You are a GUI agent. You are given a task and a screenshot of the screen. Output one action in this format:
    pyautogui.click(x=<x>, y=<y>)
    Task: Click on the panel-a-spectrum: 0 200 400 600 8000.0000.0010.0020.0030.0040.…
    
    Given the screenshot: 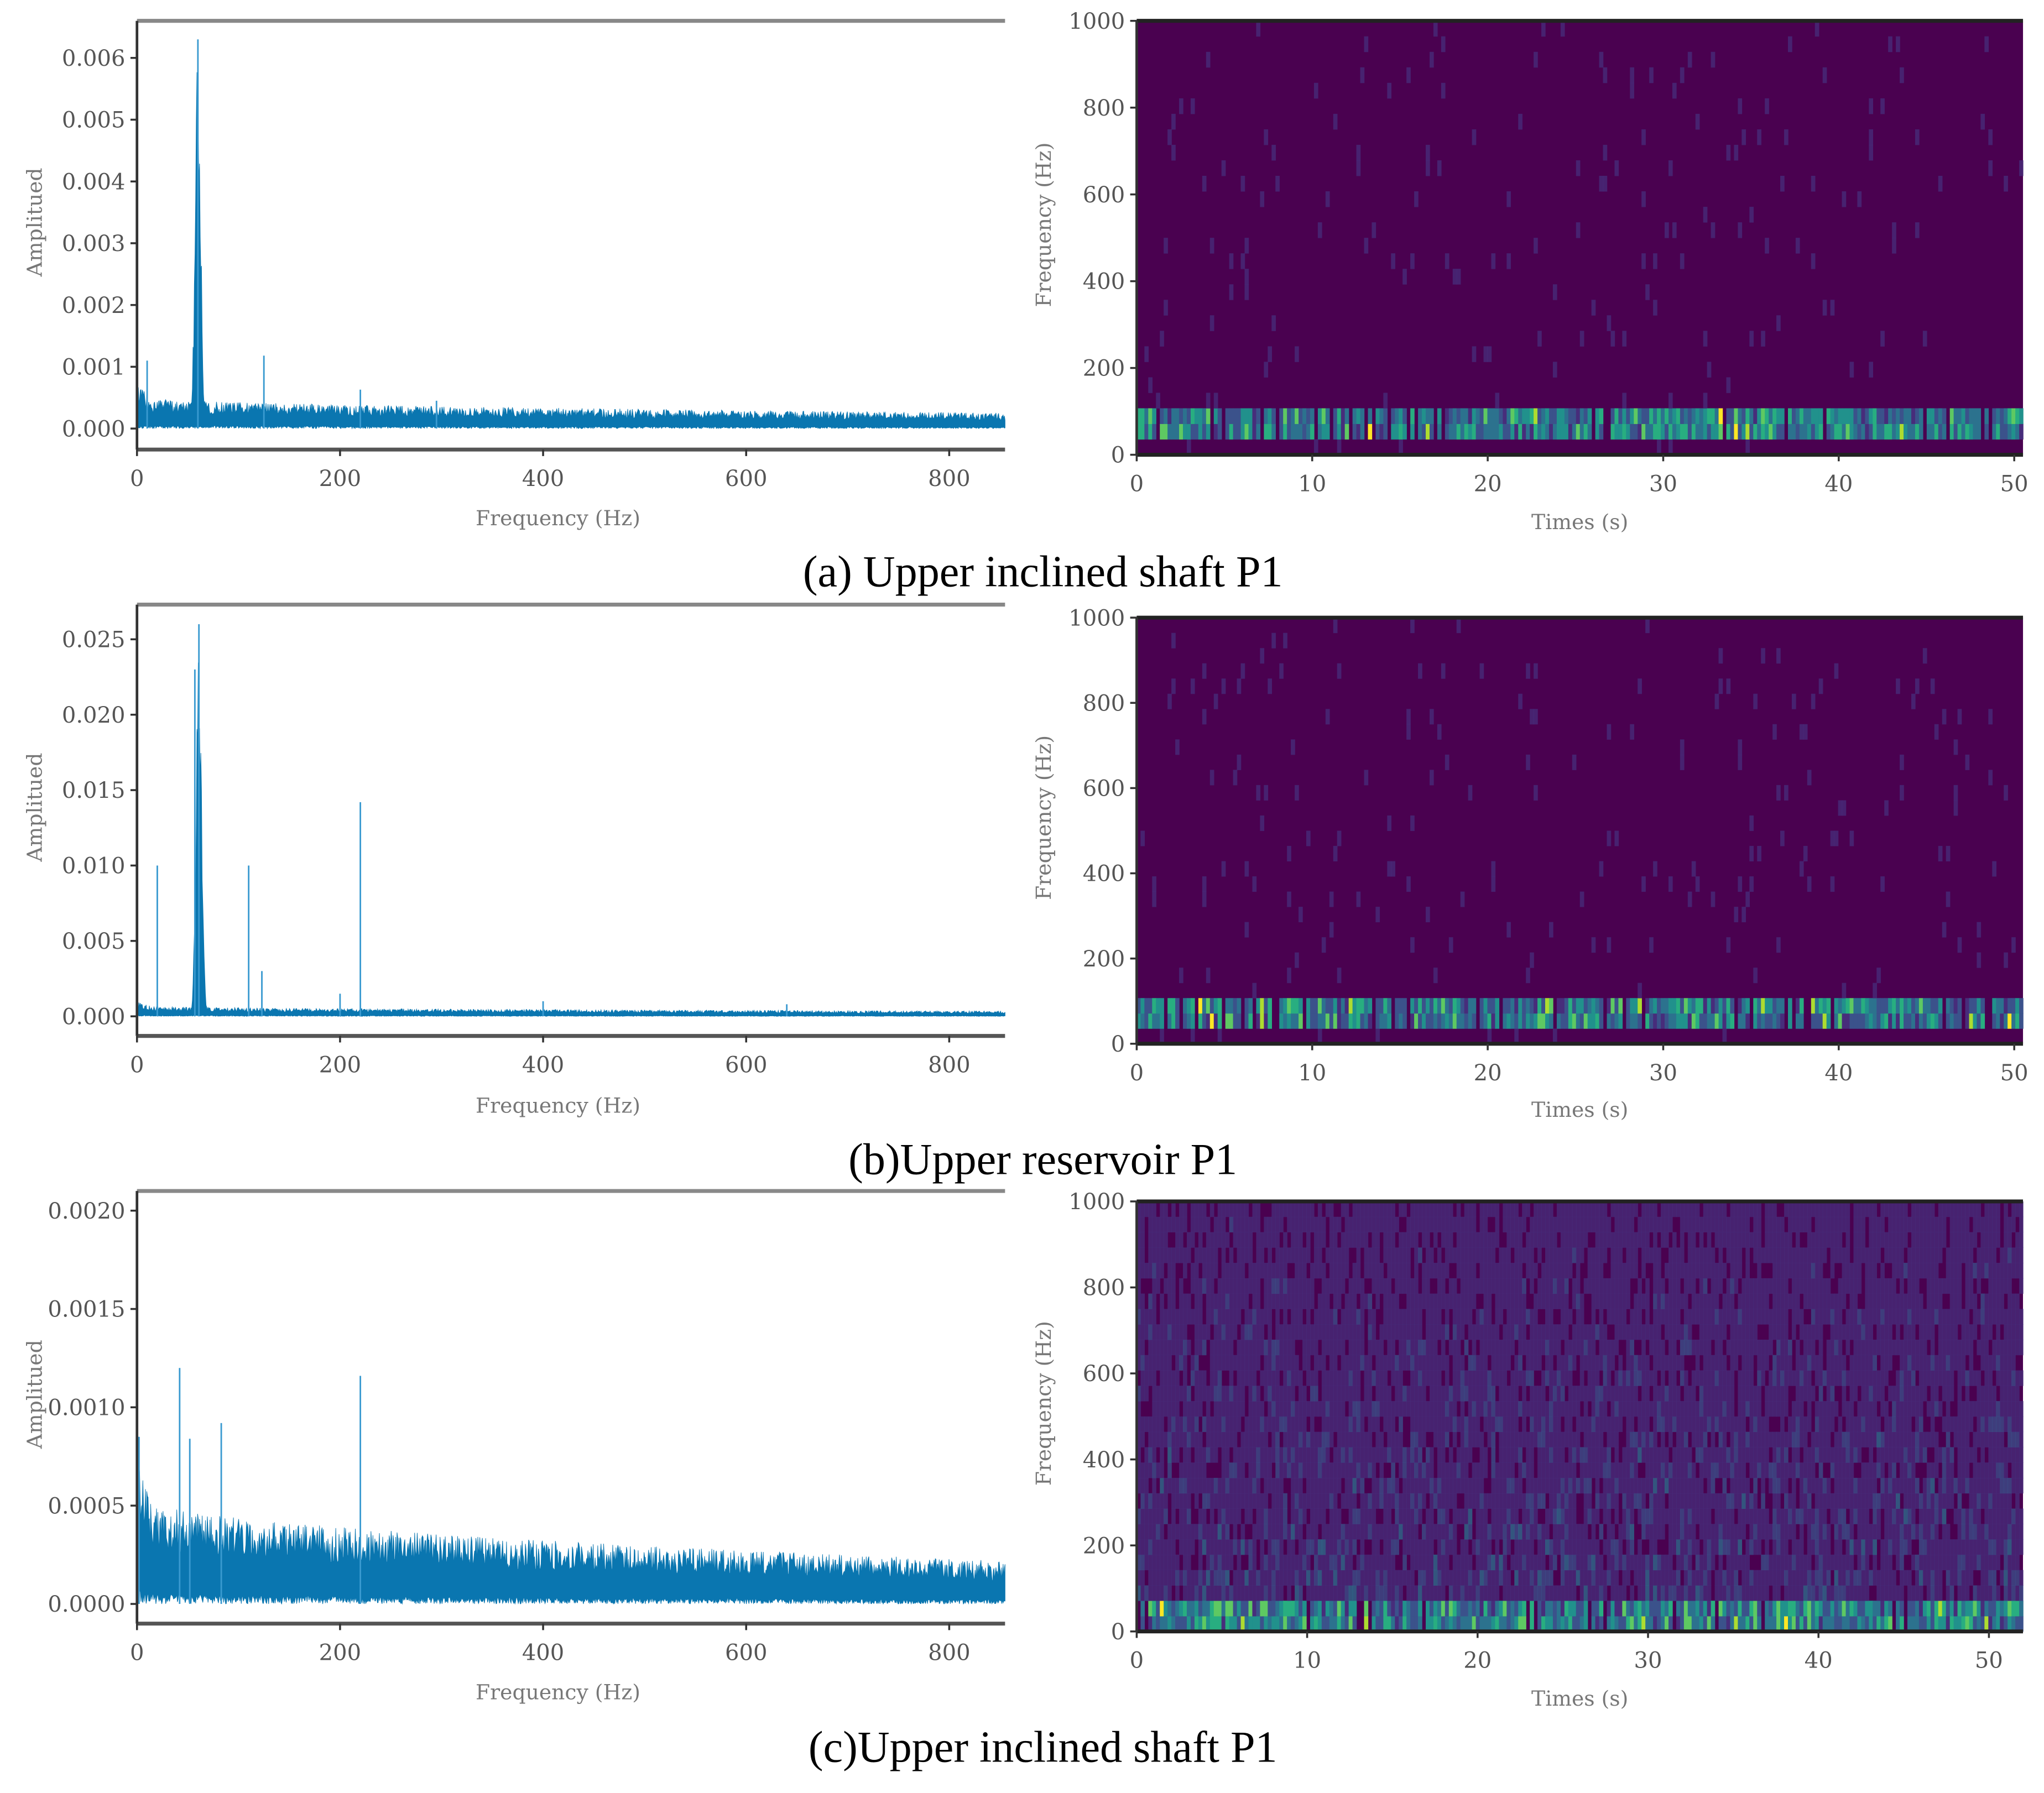 What is the action you would take?
    pyautogui.click(x=514, y=274)
    